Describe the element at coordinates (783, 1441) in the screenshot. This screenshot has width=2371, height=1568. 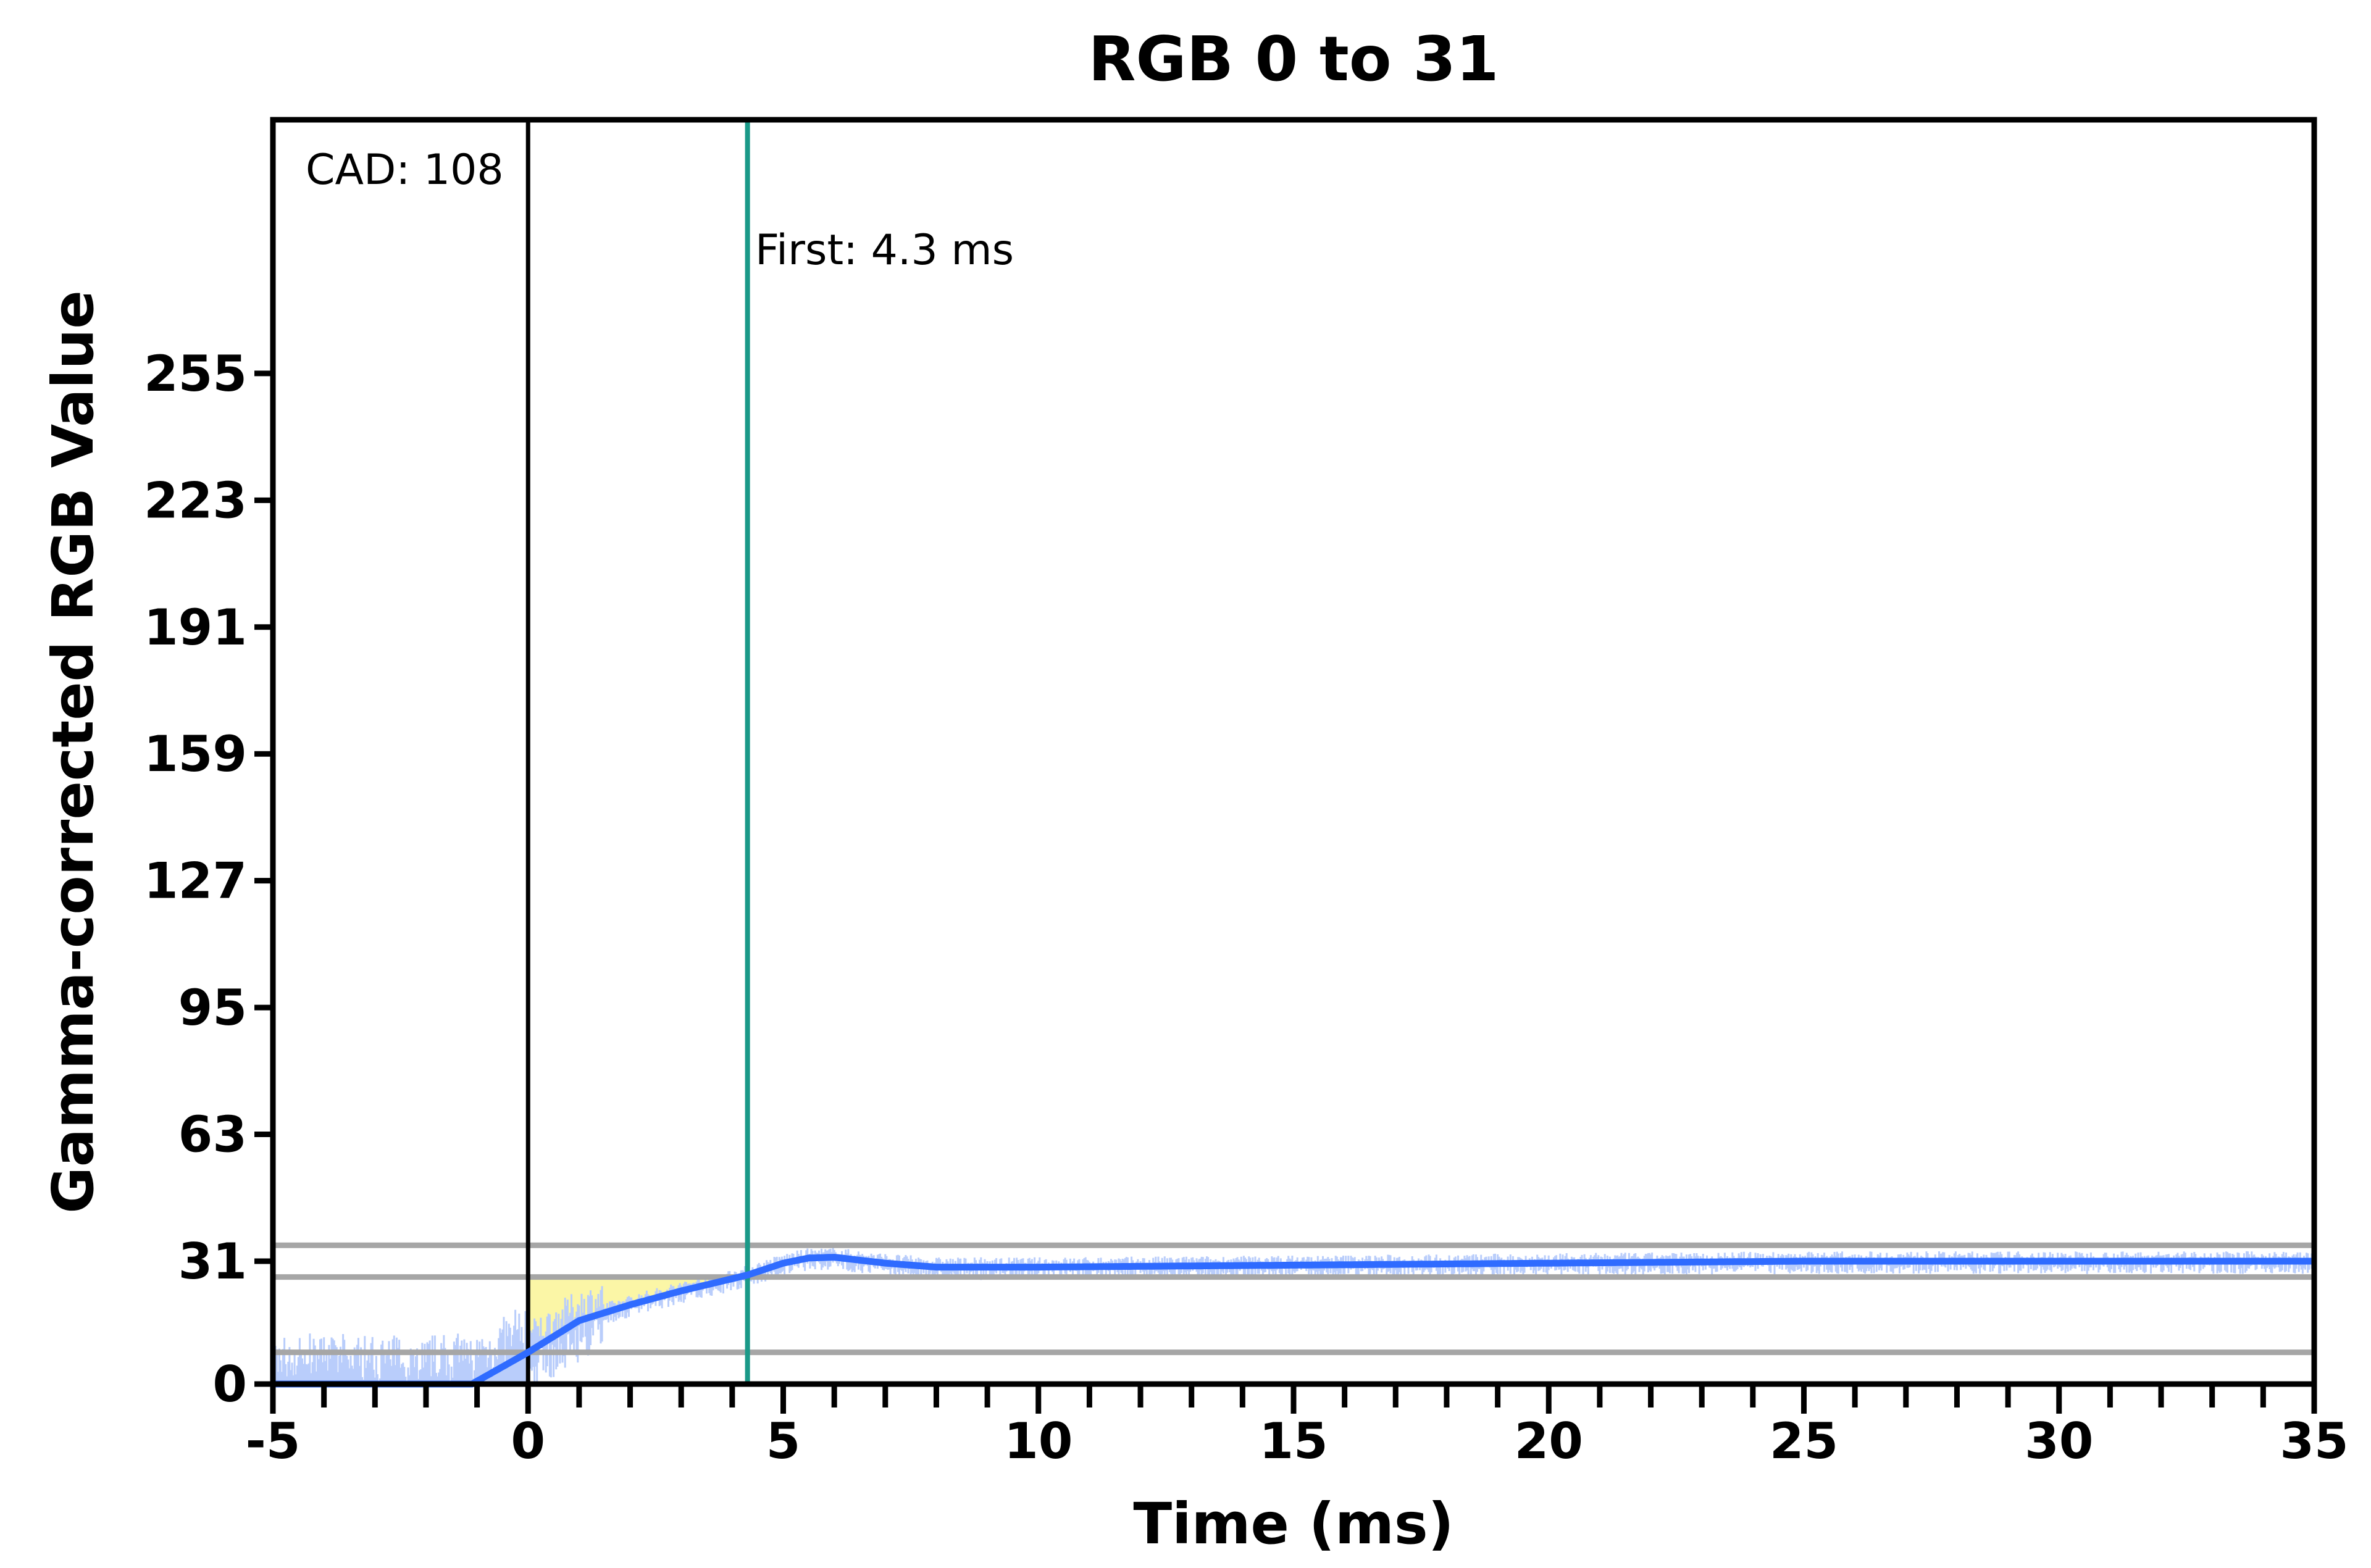
I see `x-tick-label: 5` at that location.